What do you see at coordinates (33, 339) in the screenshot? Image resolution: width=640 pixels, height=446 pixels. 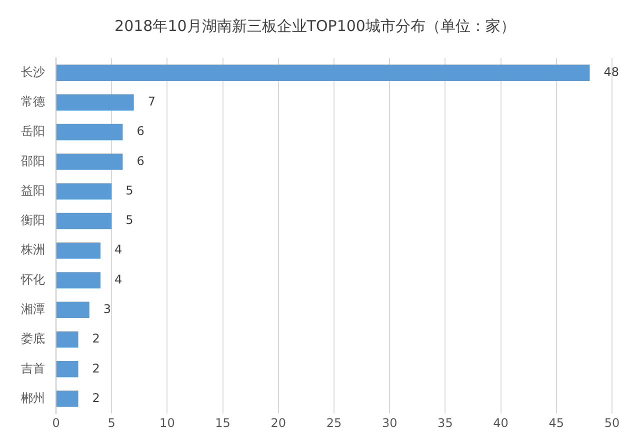 I see `y-tick-label: 娄底` at bounding box center [33, 339].